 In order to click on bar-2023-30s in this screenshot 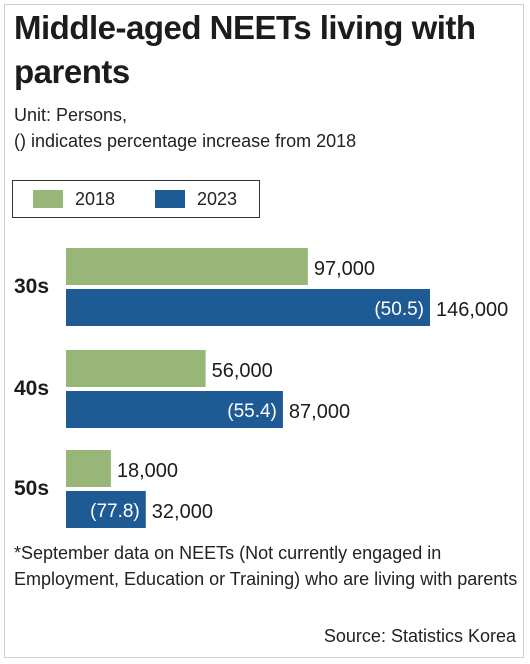, I will do `click(248, 307)`.